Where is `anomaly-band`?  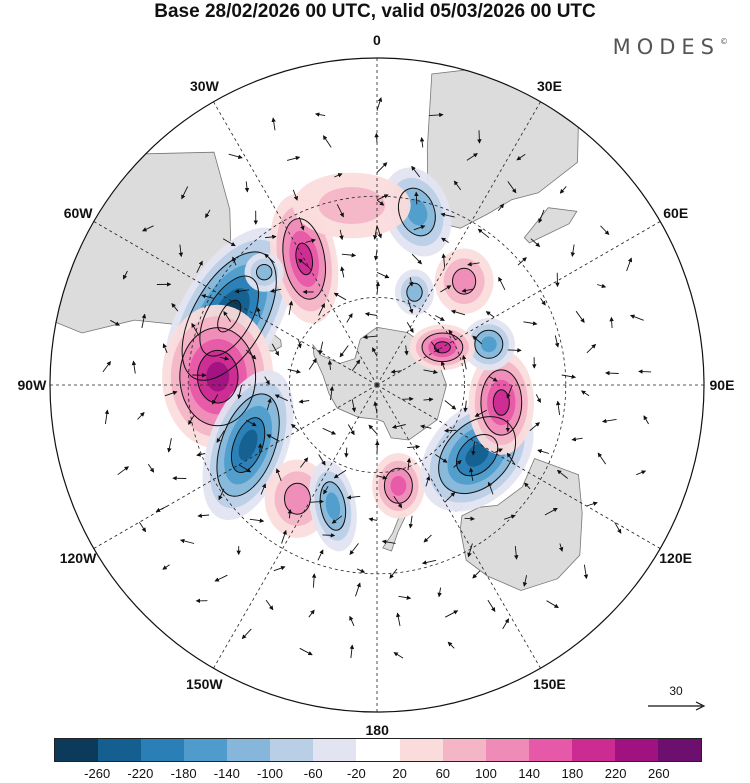 anomaly-band is located at coordinates (333, 506).